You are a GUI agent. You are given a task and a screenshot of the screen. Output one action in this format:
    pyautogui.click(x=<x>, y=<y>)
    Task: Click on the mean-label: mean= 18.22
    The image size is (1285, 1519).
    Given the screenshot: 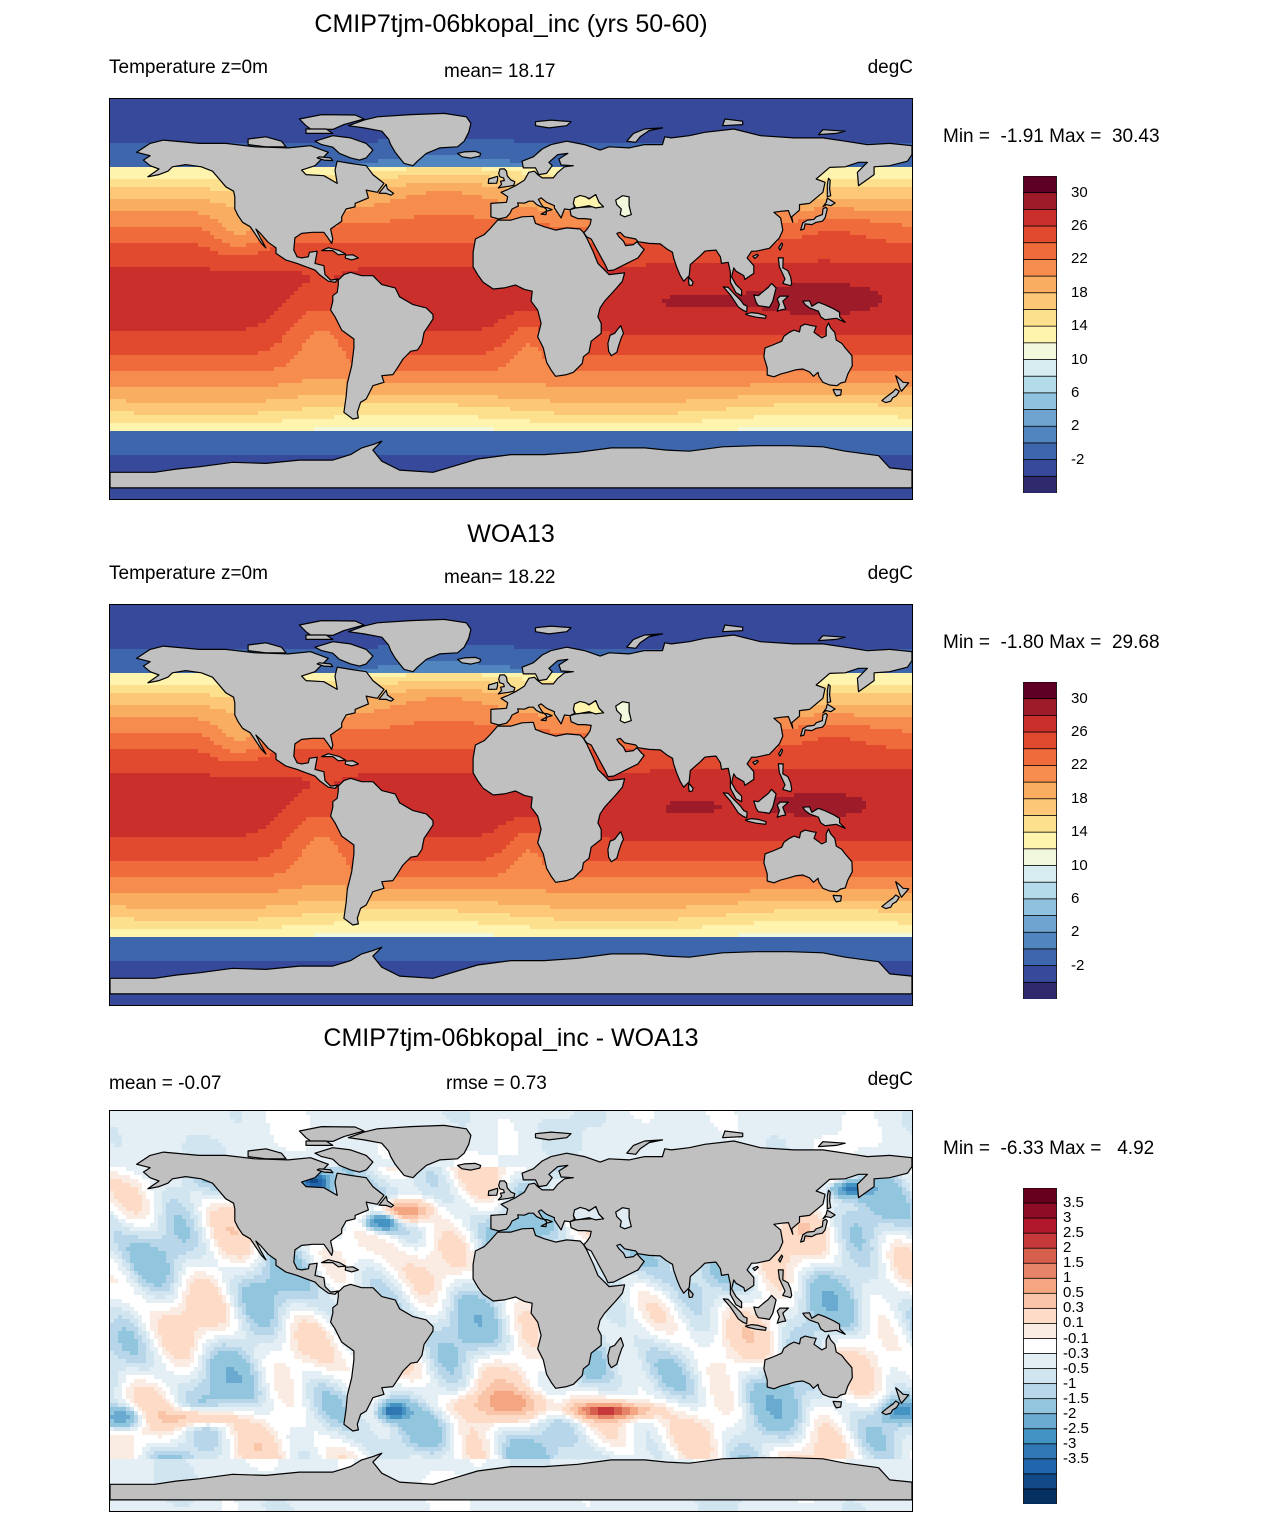 What is the action you would take?
    pyautogui.click(x=499, y=578)
    